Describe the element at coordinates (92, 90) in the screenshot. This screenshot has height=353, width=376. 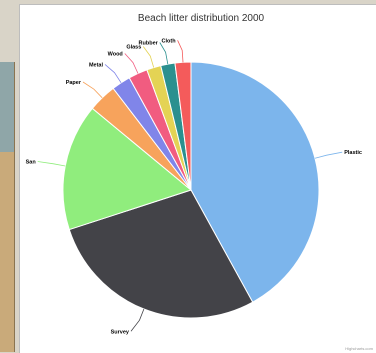
I see `label-connector-paper` at that location.